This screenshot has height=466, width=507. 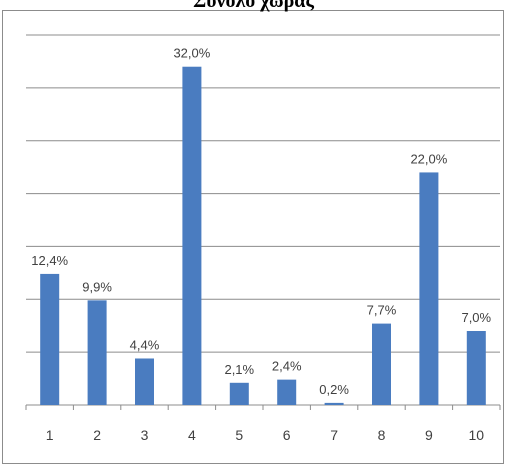 I want to click on data-label-7: 0,2%, so click(x=334, y=389).